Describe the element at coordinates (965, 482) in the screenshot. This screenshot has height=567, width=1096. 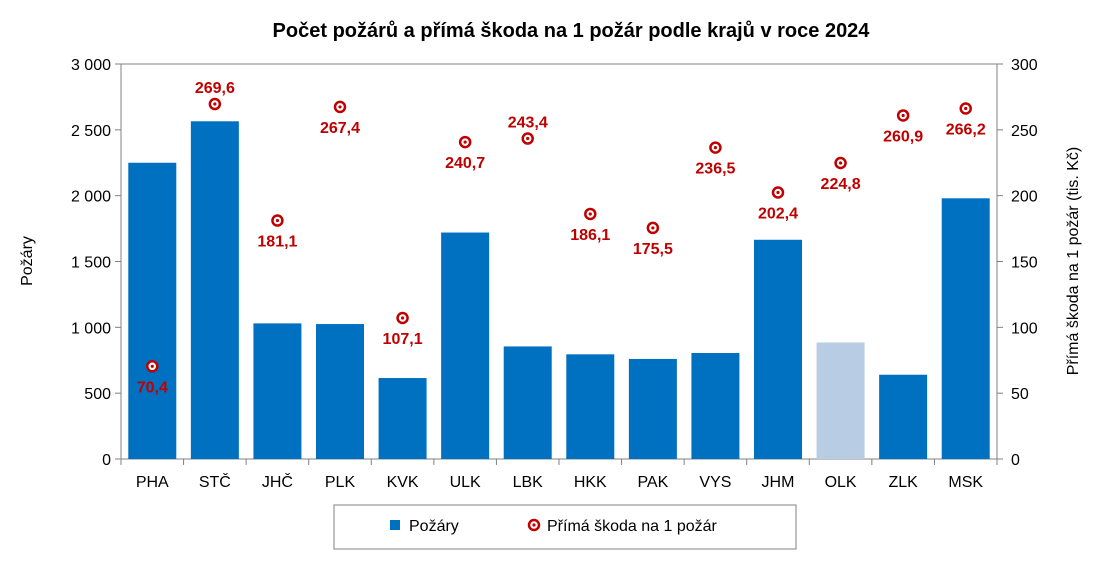
I see `x-tick-label: MSK` at that location.